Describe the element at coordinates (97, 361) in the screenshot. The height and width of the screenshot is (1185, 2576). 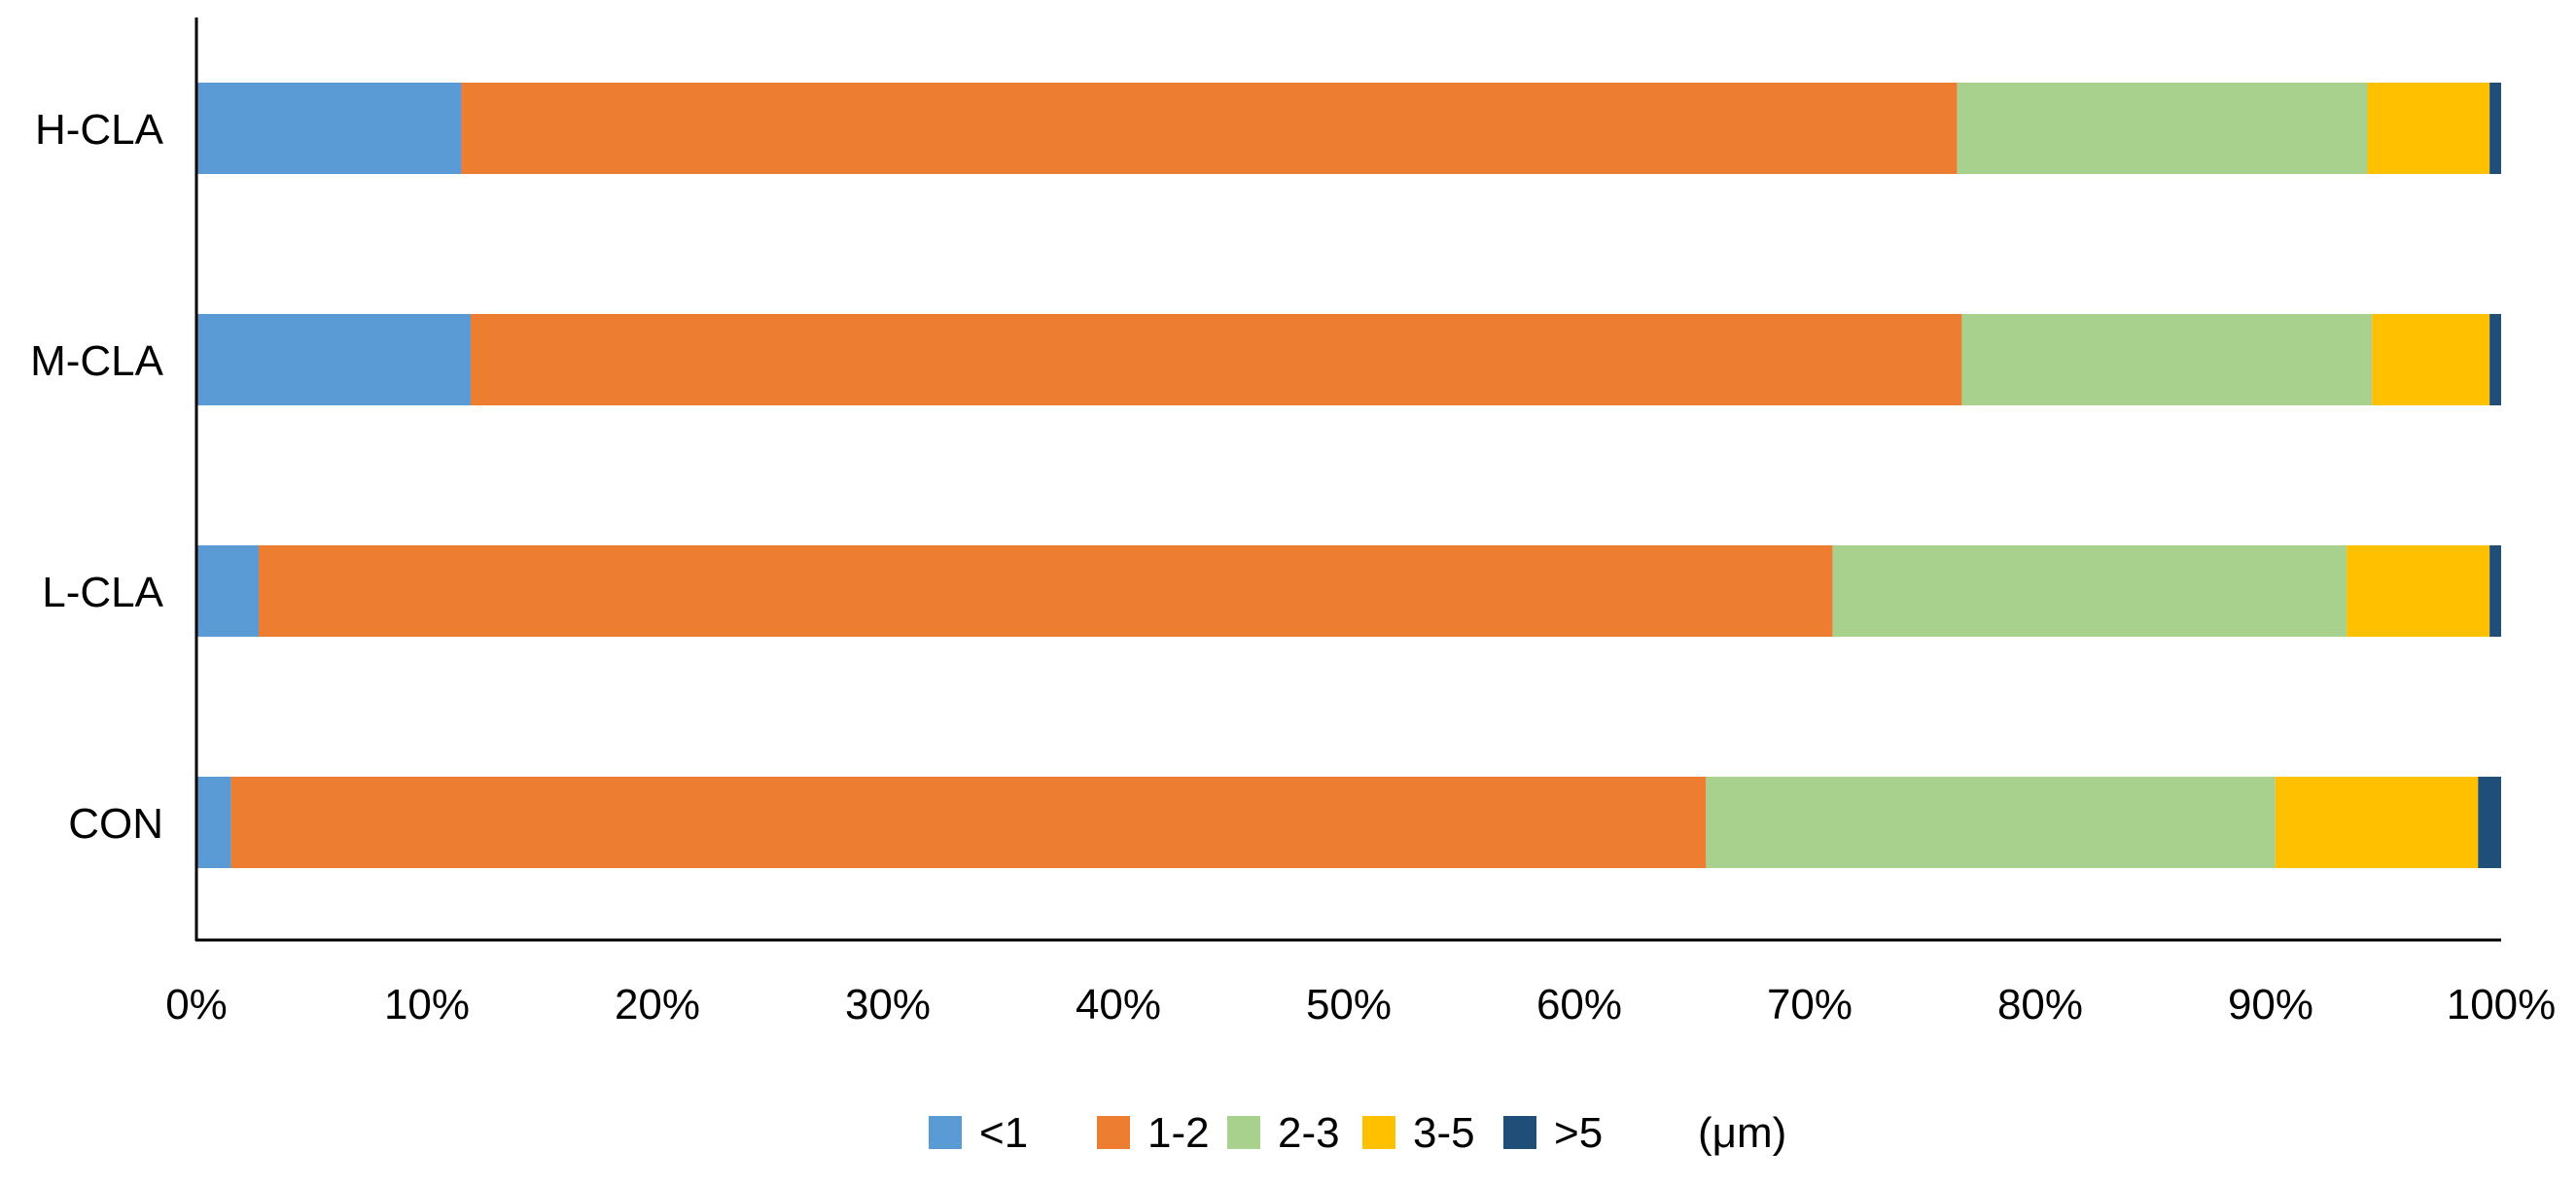
I see `y-tick-label-m-cla: M-CLA` at that location.